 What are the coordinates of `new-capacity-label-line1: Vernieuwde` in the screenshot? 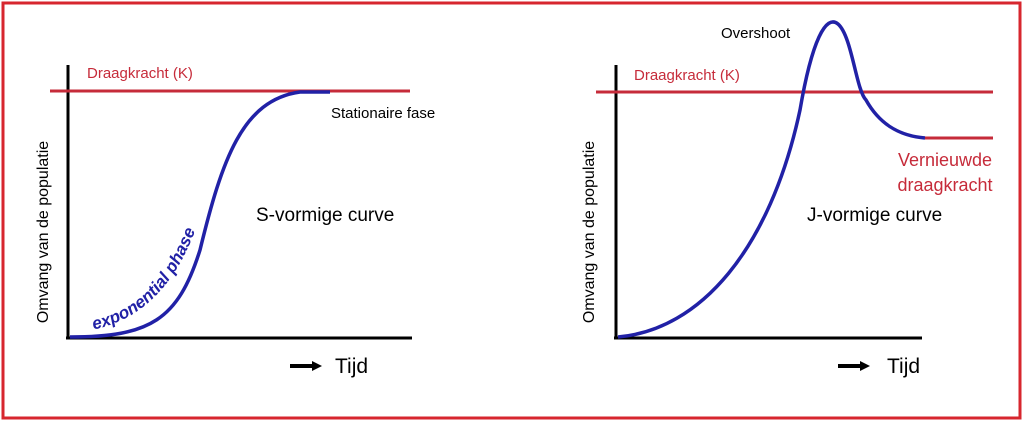 It's located at (945, 160).